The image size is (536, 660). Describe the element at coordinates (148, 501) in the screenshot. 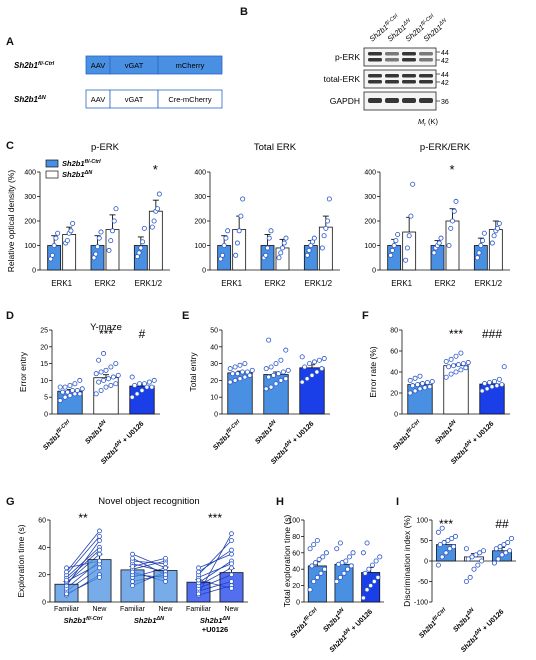

I see `chart-title: Novel object recognition` at that location.